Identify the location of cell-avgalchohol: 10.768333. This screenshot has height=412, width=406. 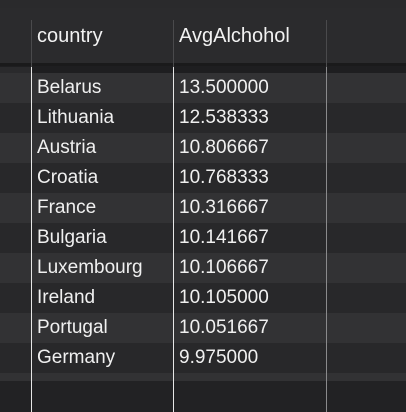
(224, 177).